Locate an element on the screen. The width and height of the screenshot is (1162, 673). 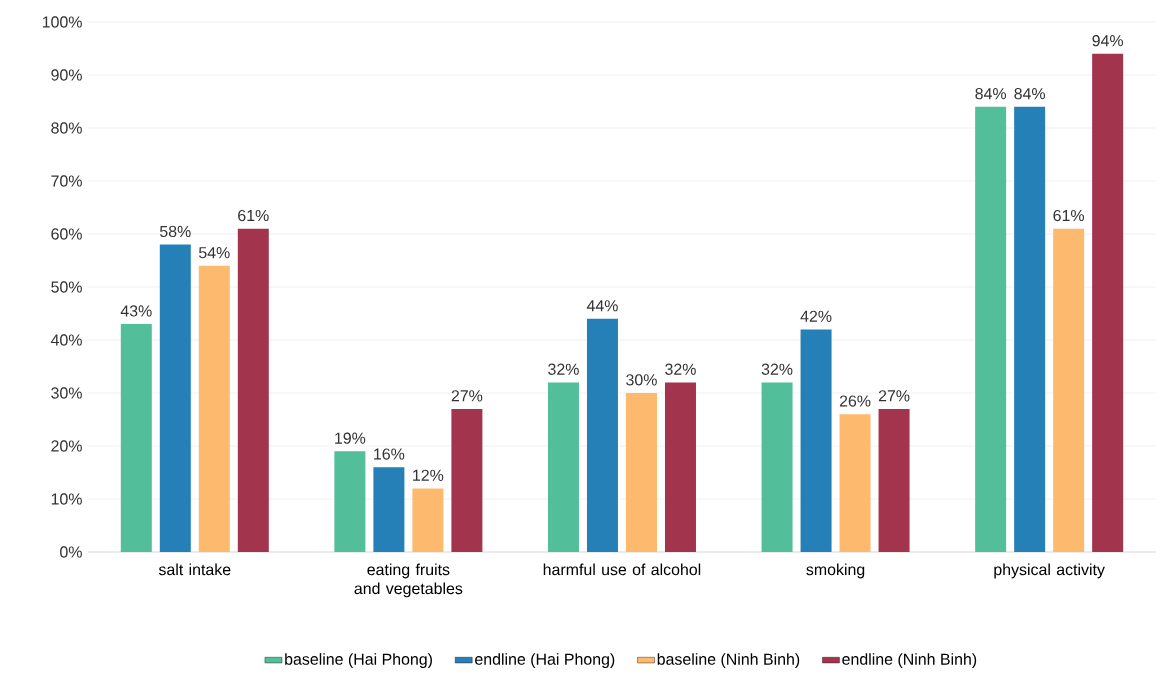
data-label: 26% is located at coordinates (855, 401).